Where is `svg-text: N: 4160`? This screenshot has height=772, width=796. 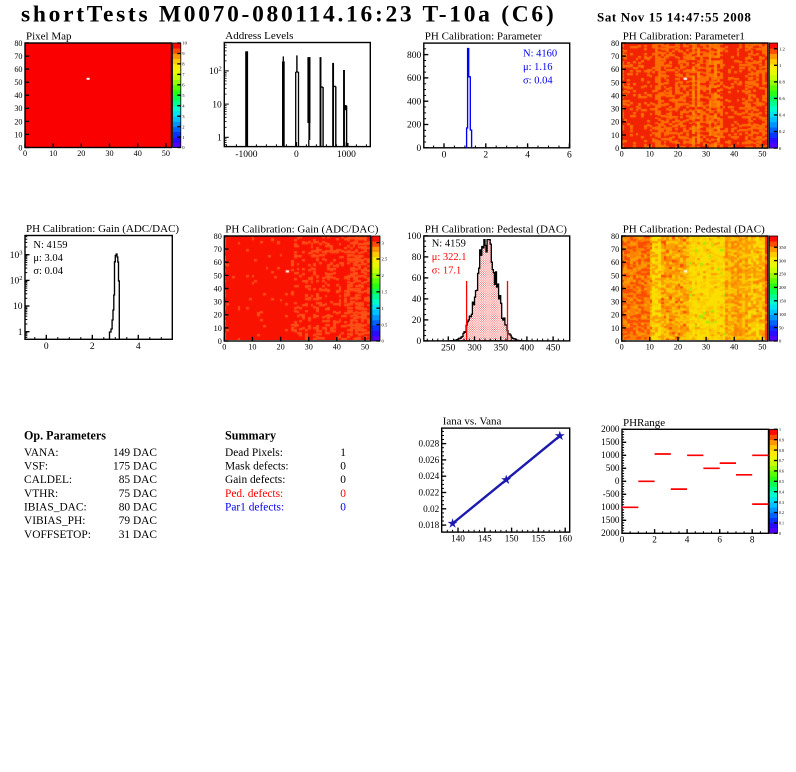 svg-text: N: 4160 is located at coordinates (540, 54).